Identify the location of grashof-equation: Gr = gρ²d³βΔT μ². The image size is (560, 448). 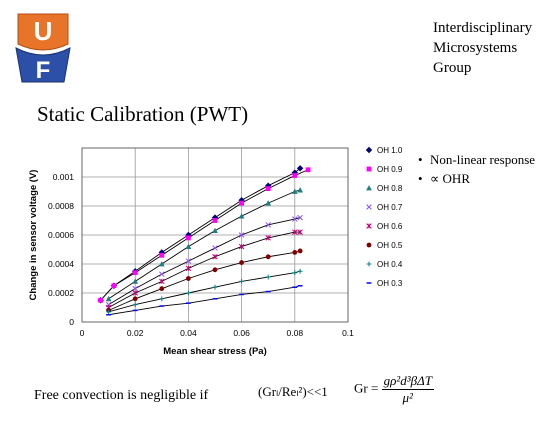
(394, 389).